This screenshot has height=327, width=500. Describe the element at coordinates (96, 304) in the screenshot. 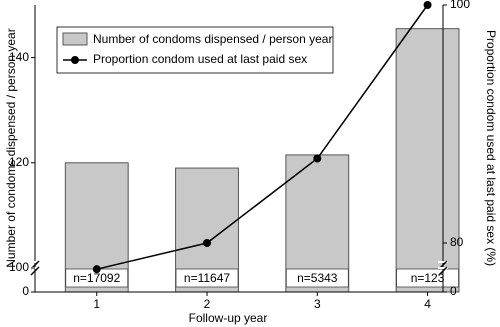

I see `x-tick-label: 1` at that location.